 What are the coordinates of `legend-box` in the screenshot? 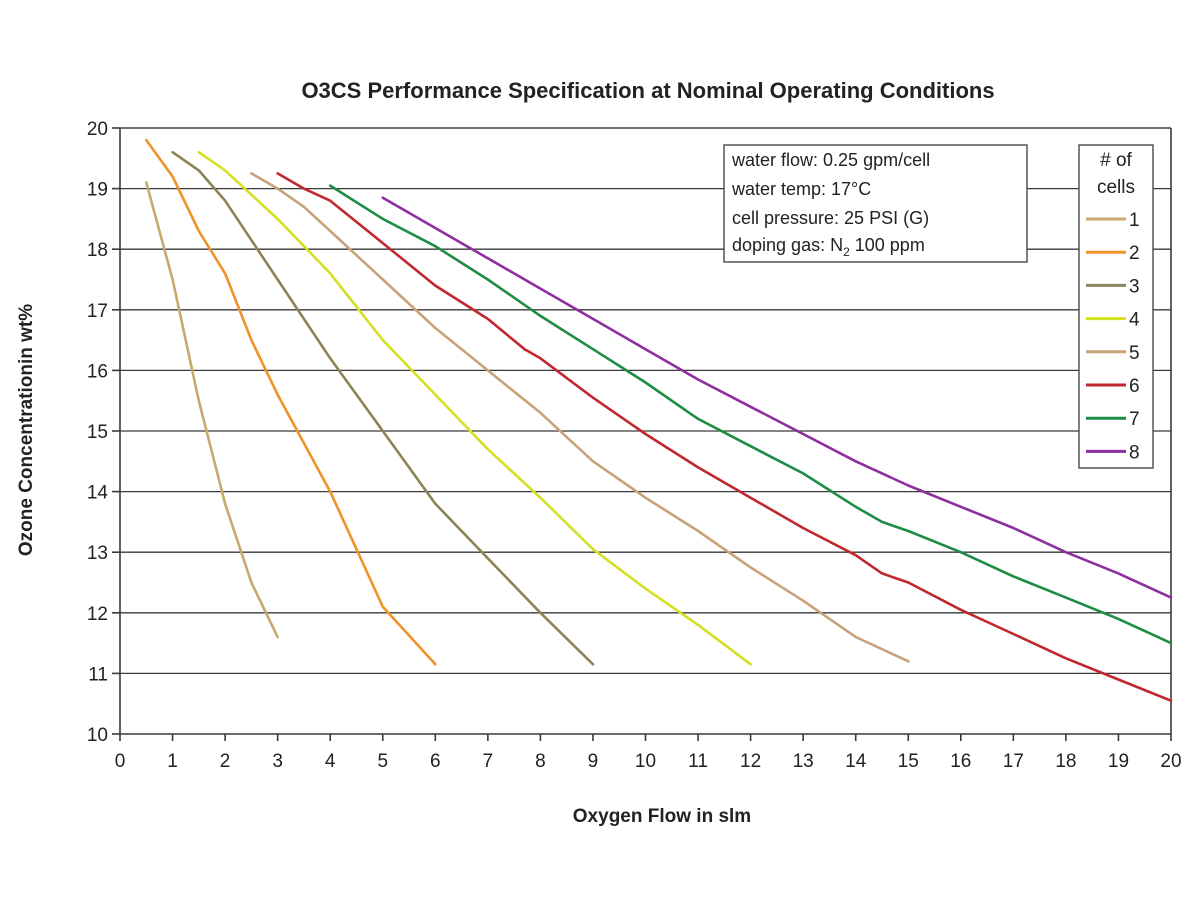 It's located at (1116, 306).